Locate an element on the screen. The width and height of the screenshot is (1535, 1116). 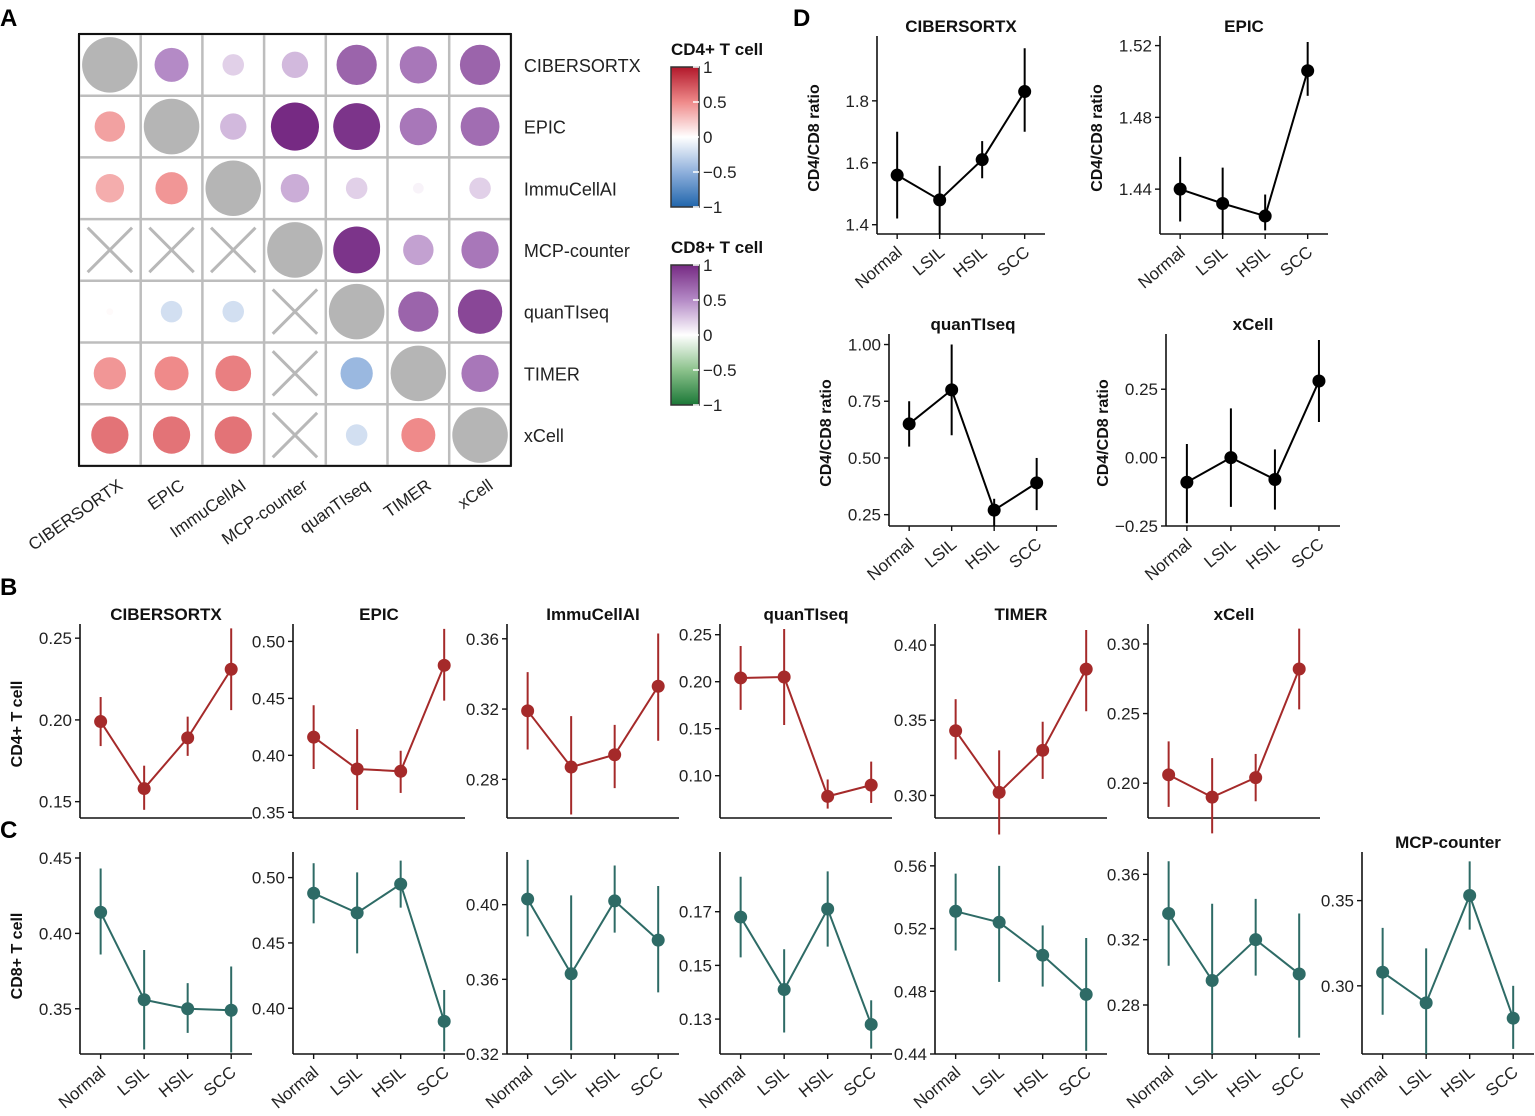
y-tick-label: 0.28 is located at coordinates (1123, 1005).